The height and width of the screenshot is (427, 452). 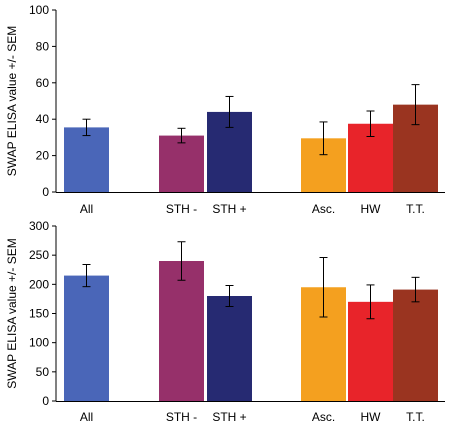 What do you see at coordinates (39, 226) in the screenshot?
I see `y-tick-label: 300` at bounding box center [39, 226].